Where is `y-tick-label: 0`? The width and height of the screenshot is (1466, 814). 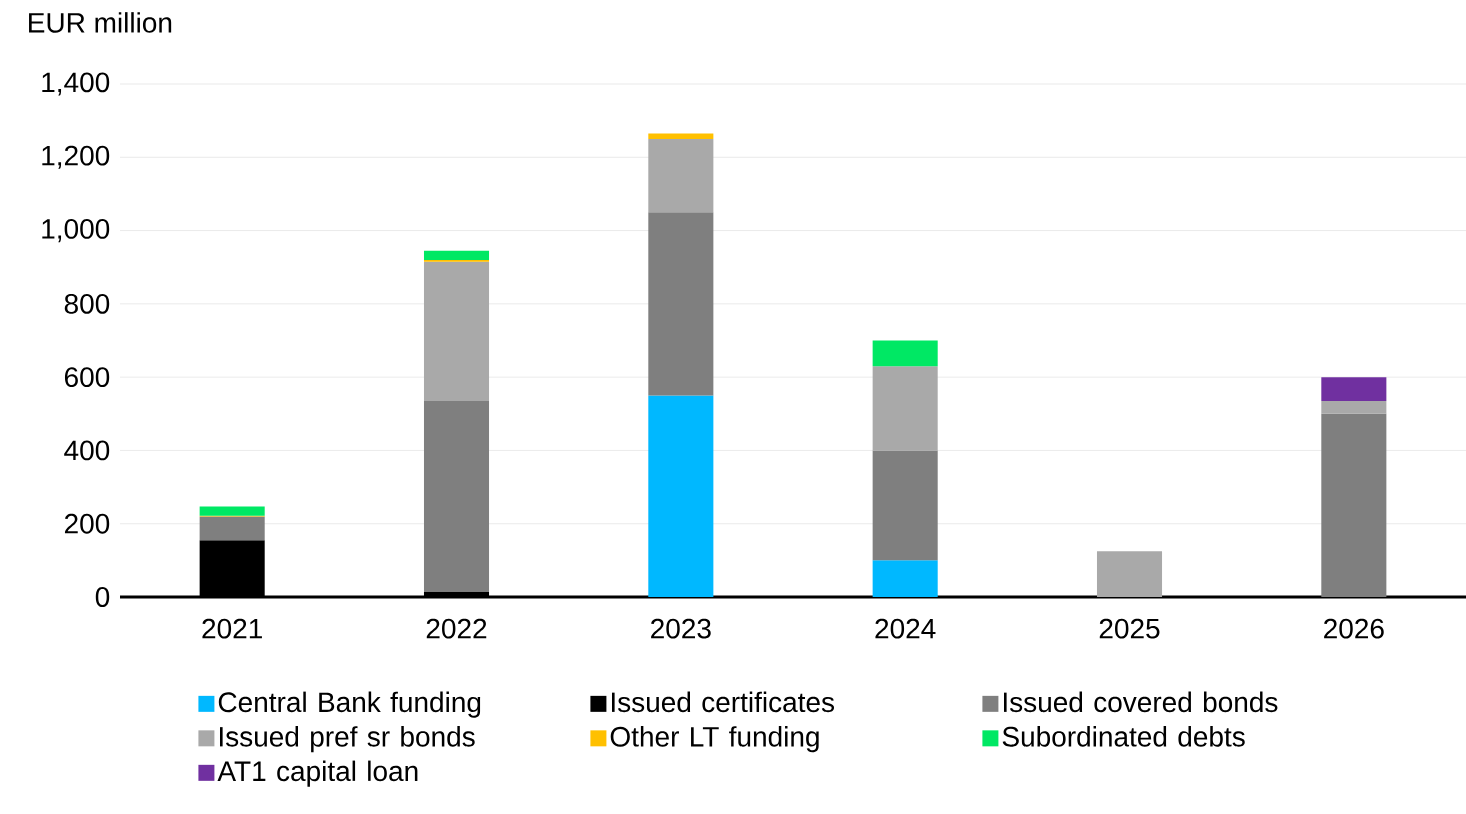 y-tick-label: 0 is located at coordinates (102, 597).